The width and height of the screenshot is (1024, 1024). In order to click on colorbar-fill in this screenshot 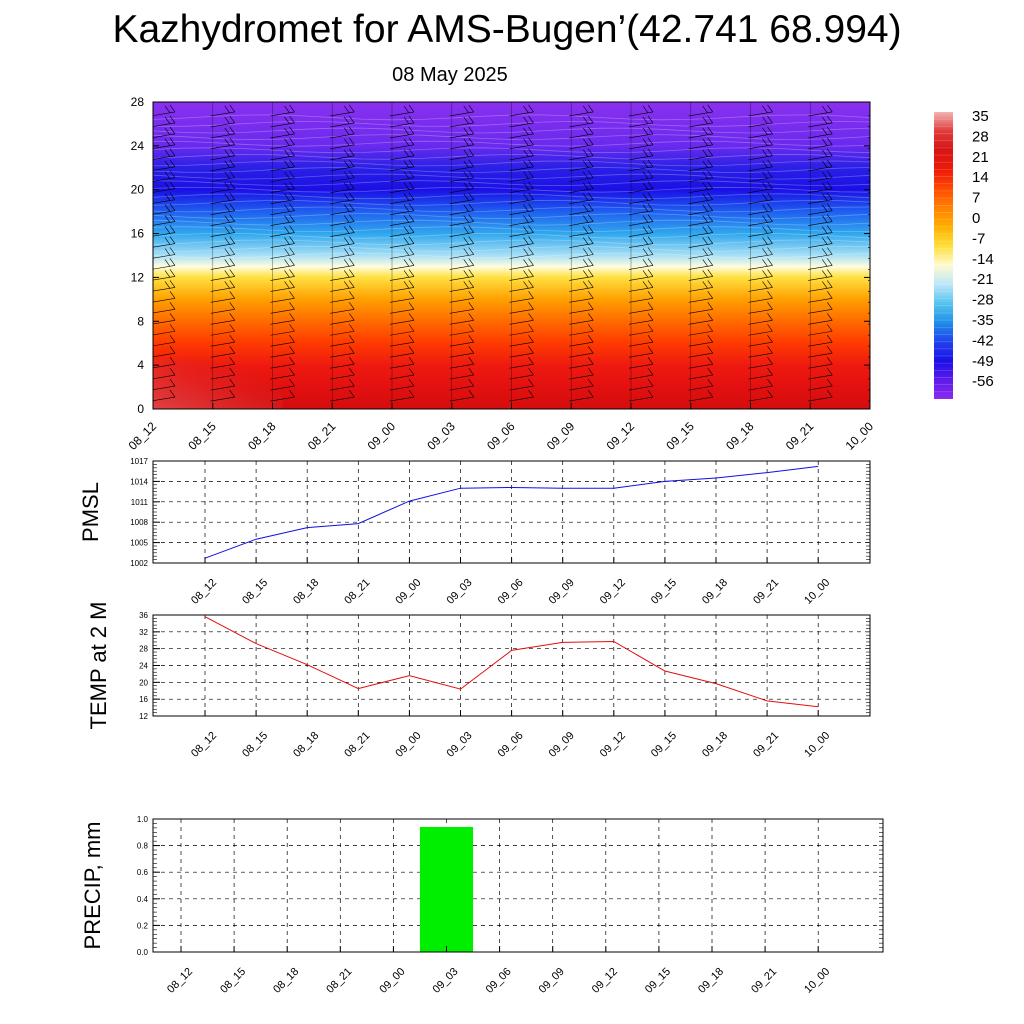, I will do `click(943, 255)`.